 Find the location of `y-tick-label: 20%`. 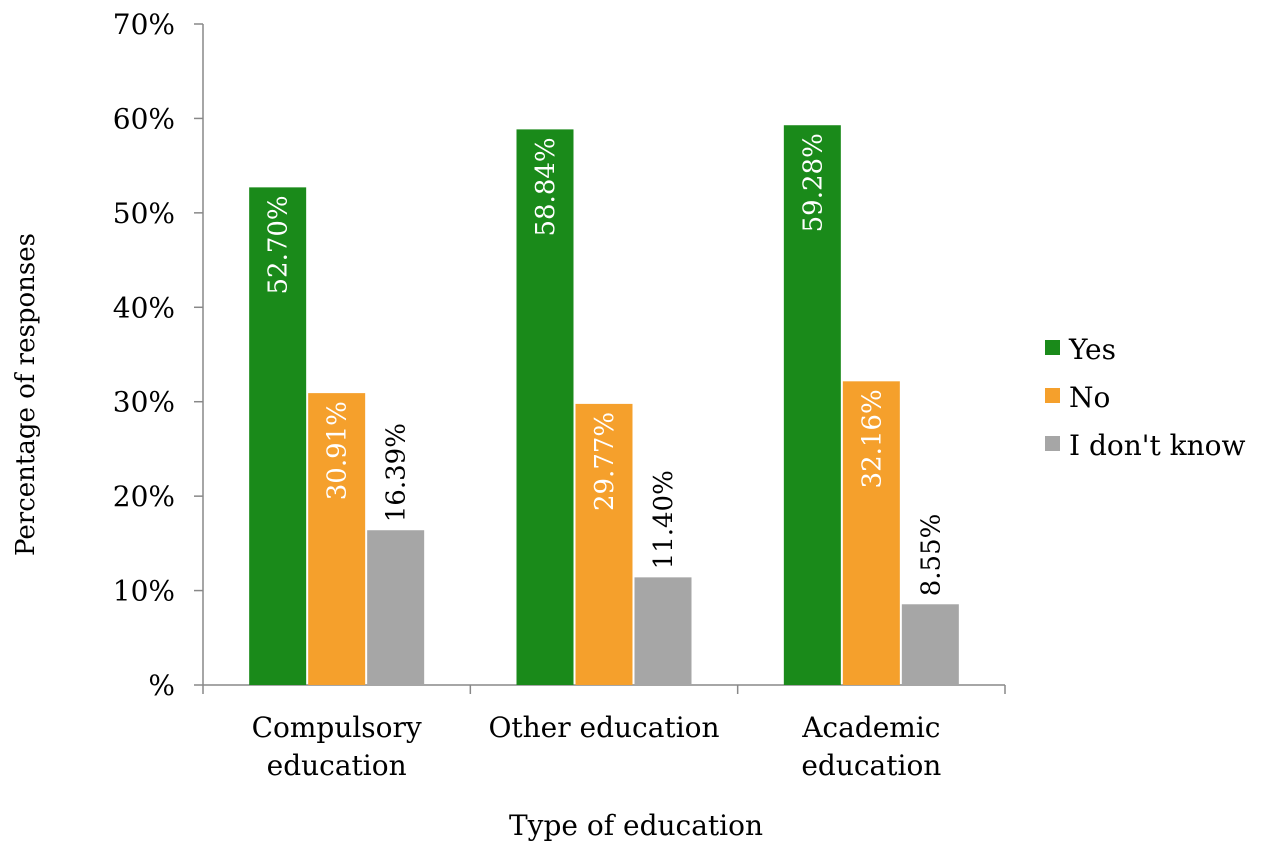

y-tick-label: 20% is located at coordinates (144, 496).